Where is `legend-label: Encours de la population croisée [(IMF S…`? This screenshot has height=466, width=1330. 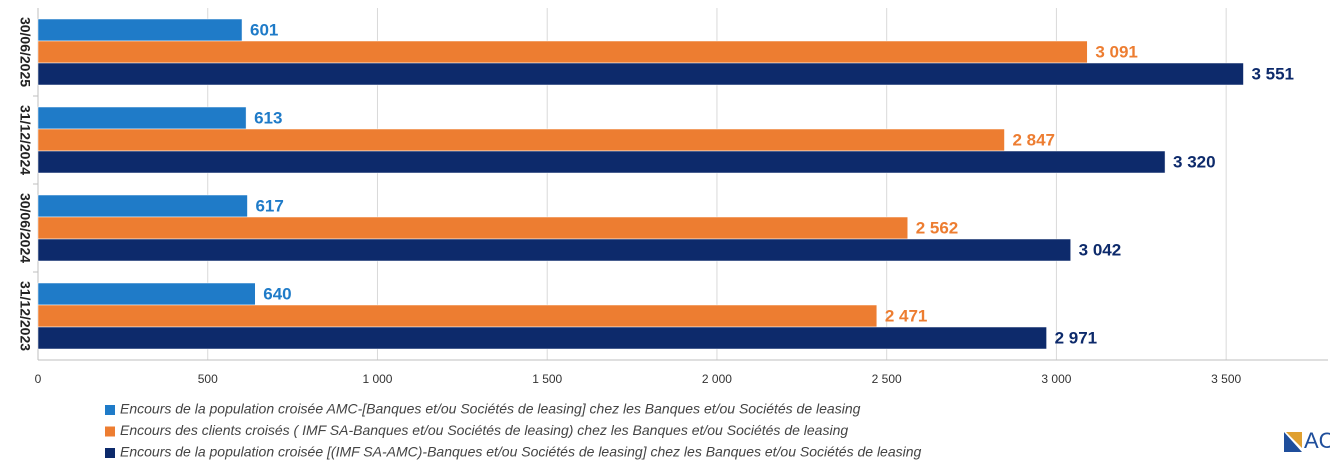 legend-label: Encours de la population croisée [(IMF S… is located at coordinates (521, 452).